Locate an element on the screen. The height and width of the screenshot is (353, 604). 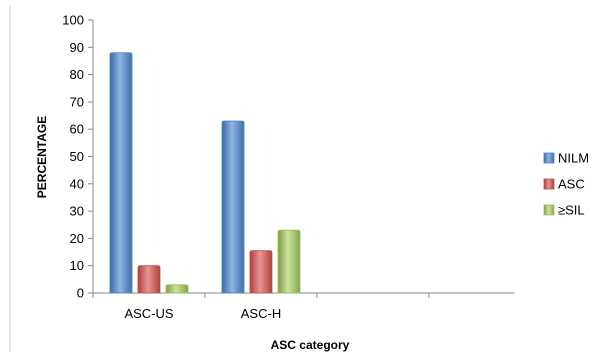
x-axis-title: ASC category is located at coordinates (310, 345).